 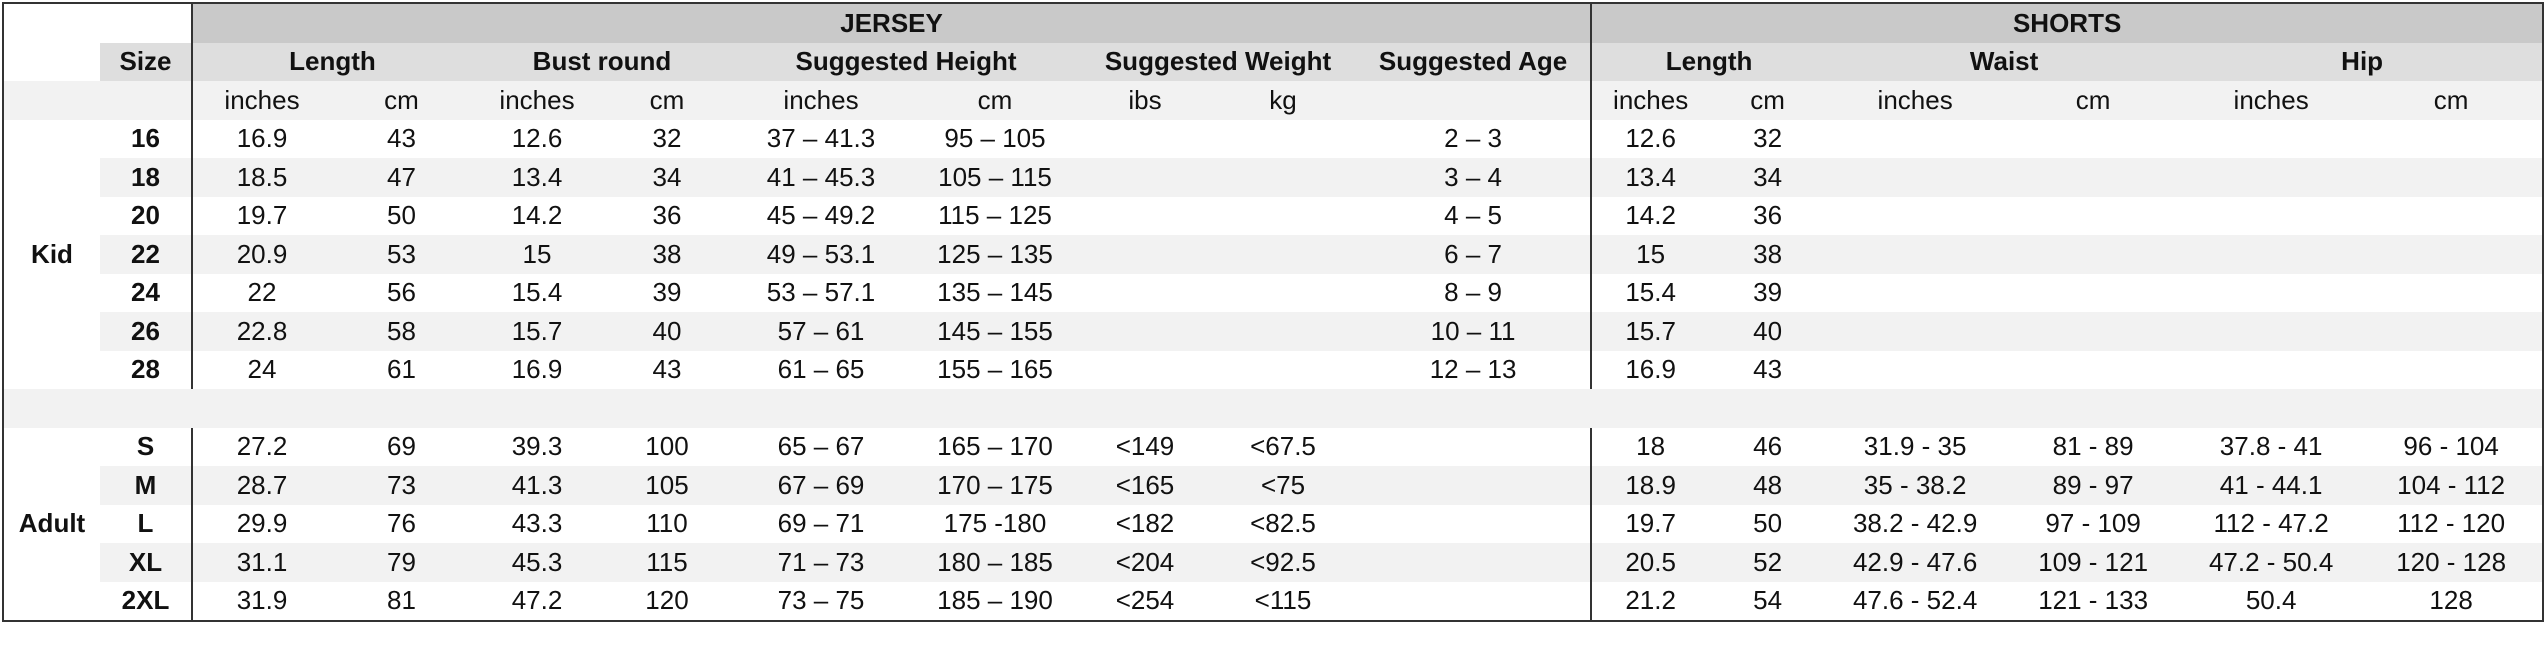 What do you see at coordinates (145, 446) in the screenshot?
I see `size-label: S` at bounding box center [145, 446].